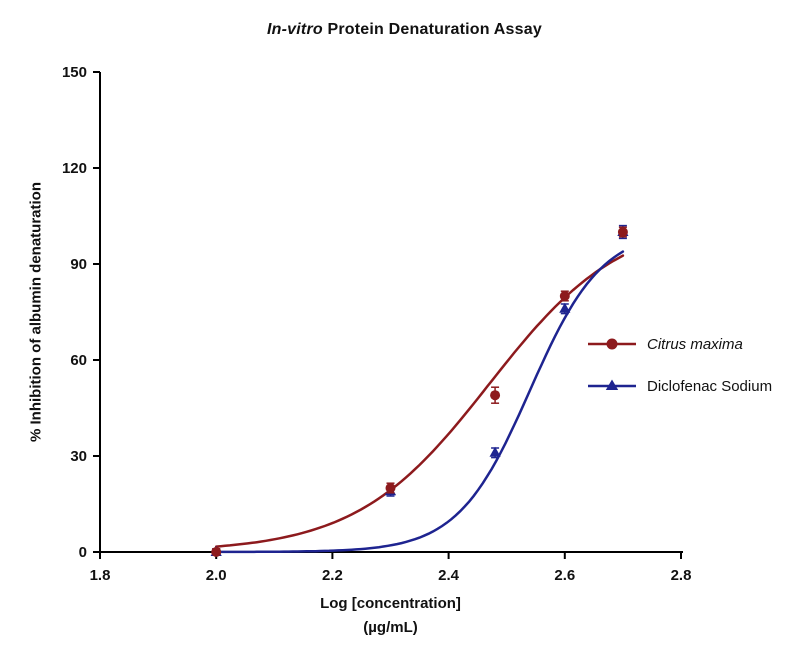  Describe the element at coordinates (432, 29) in the screenshot. I see `chart-title-rest: Protein Denaturation Assay` at that location.